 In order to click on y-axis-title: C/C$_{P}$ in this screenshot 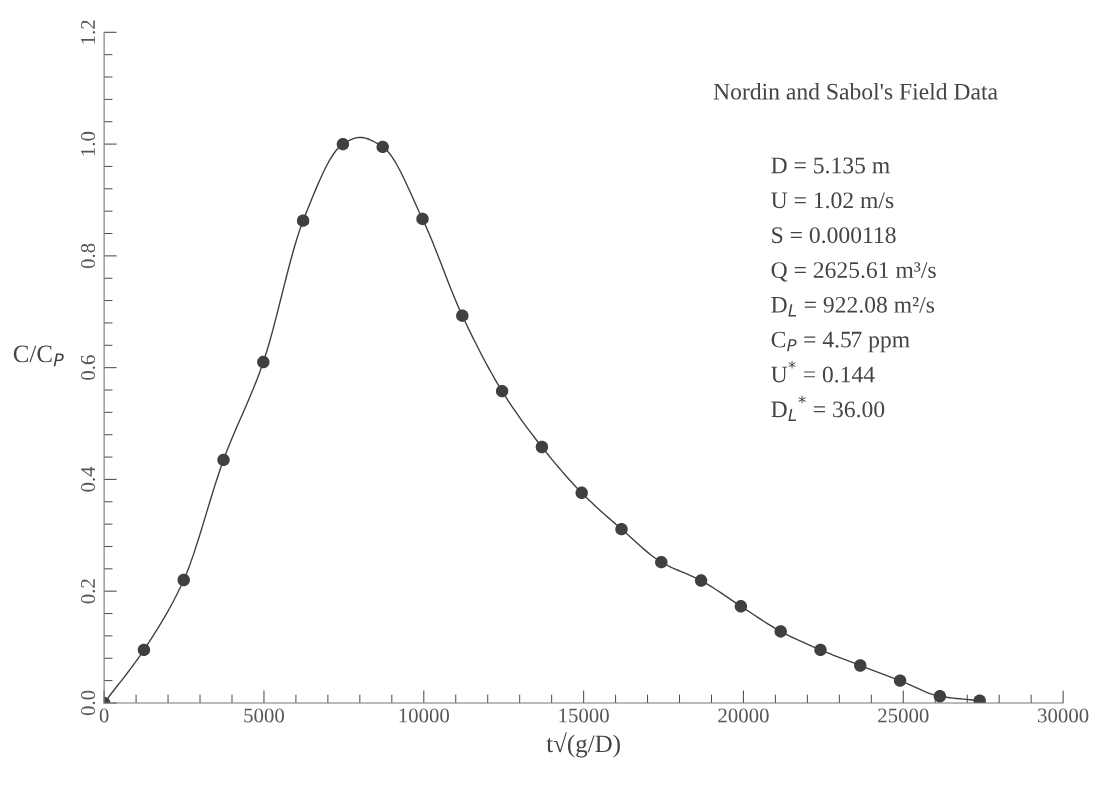, I will do `click(38, 356)`.